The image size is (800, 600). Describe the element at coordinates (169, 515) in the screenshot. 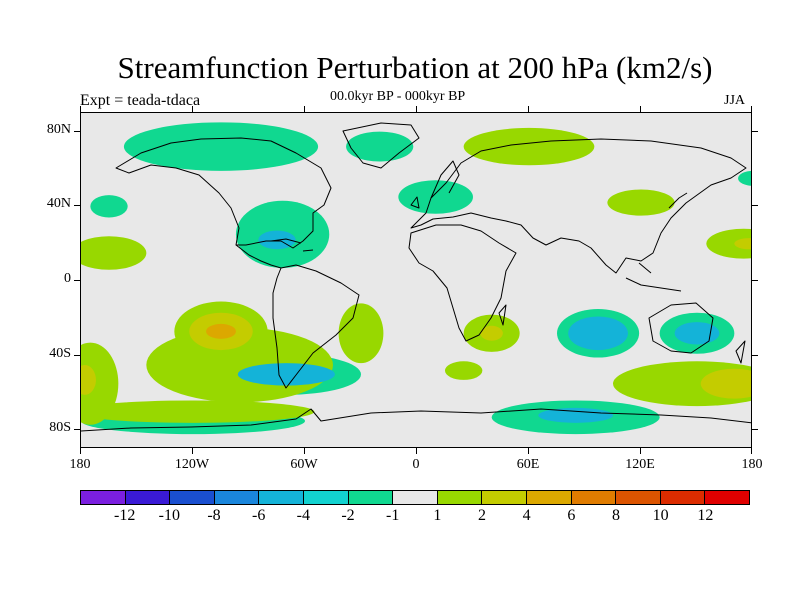

I see `colorbar-label: -10` at that location.